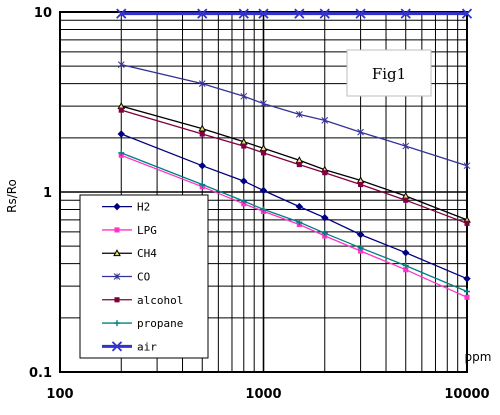 The height and width of the screenshot is (415, 500). What do you see at coordinates (129, 253) in the screenshot?
I see `legend-item: CH4` at bounding box center [129, 253].